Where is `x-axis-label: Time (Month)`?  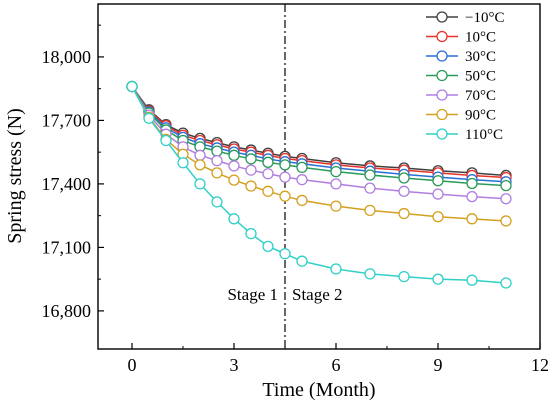 x-axis-label: Time (Month) is located at coordinates (318, 390).